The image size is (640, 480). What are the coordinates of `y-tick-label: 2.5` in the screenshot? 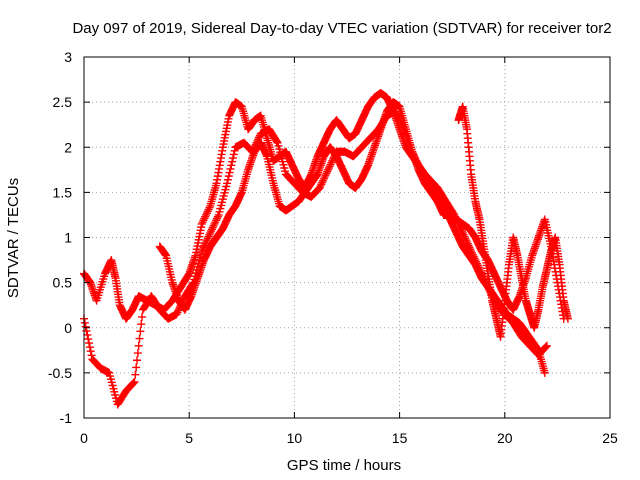 It's located at (63, 102).